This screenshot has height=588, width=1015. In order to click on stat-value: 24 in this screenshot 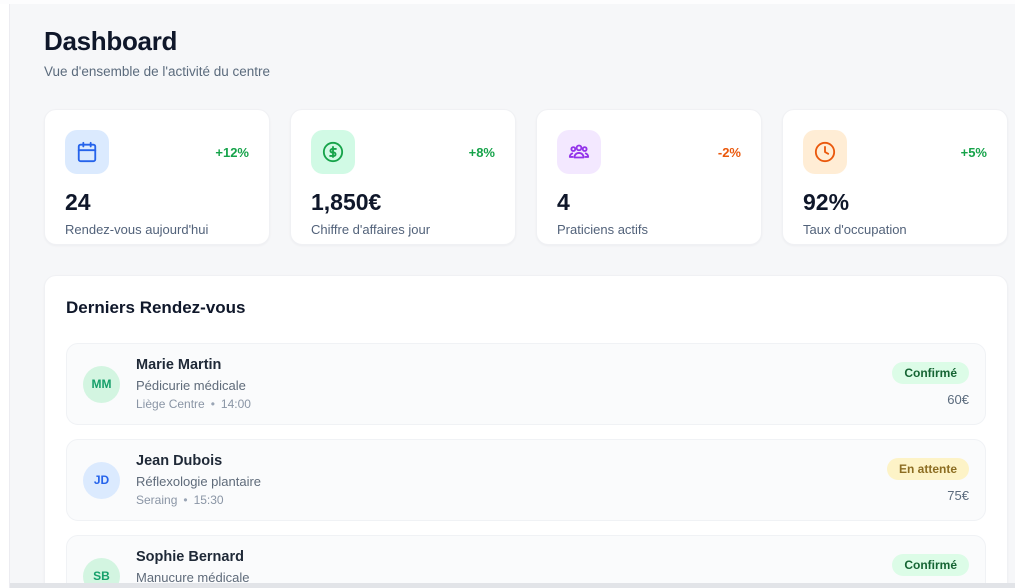, I will do `click(78, 202)`.